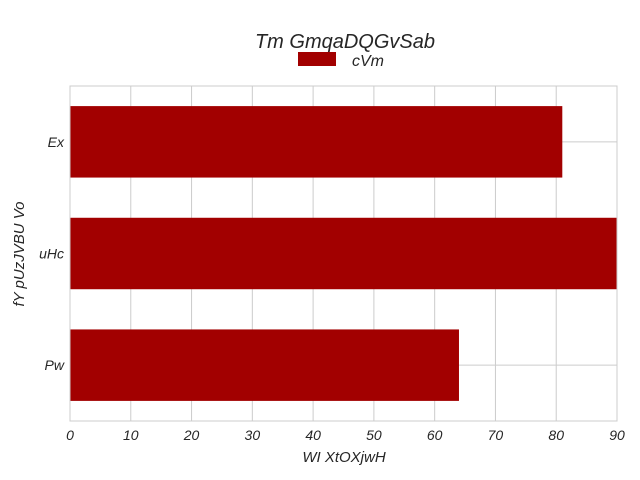 This screenshot has height=480, width=640. What do you see at coordinates (435, 435) in the screenshot?
I see `x-tick-label: 60` at bounding box center [435, 435].